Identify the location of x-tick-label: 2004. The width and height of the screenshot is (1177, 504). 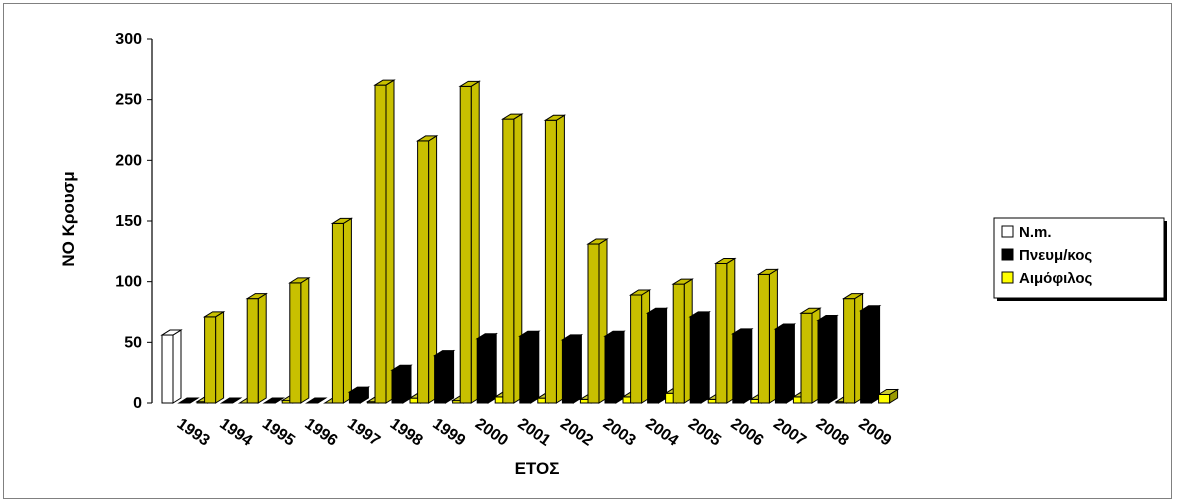
(661, 432).